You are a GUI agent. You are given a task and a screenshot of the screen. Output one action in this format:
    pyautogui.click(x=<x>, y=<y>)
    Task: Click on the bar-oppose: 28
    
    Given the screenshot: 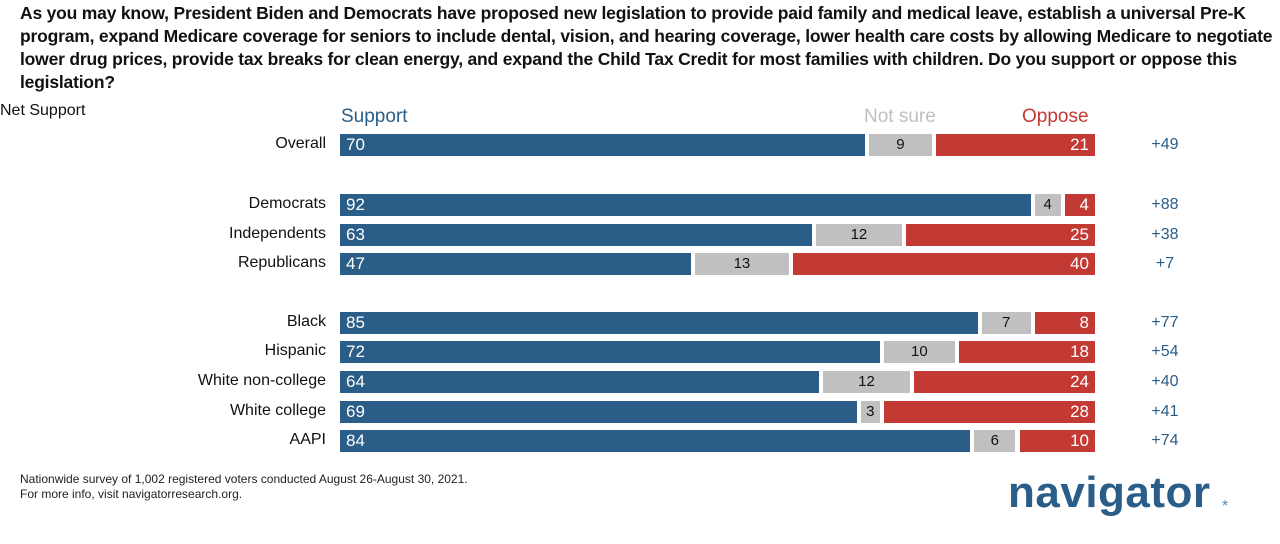 What is the action you would take?
    pyautogui.click(x=989, y=412)
    